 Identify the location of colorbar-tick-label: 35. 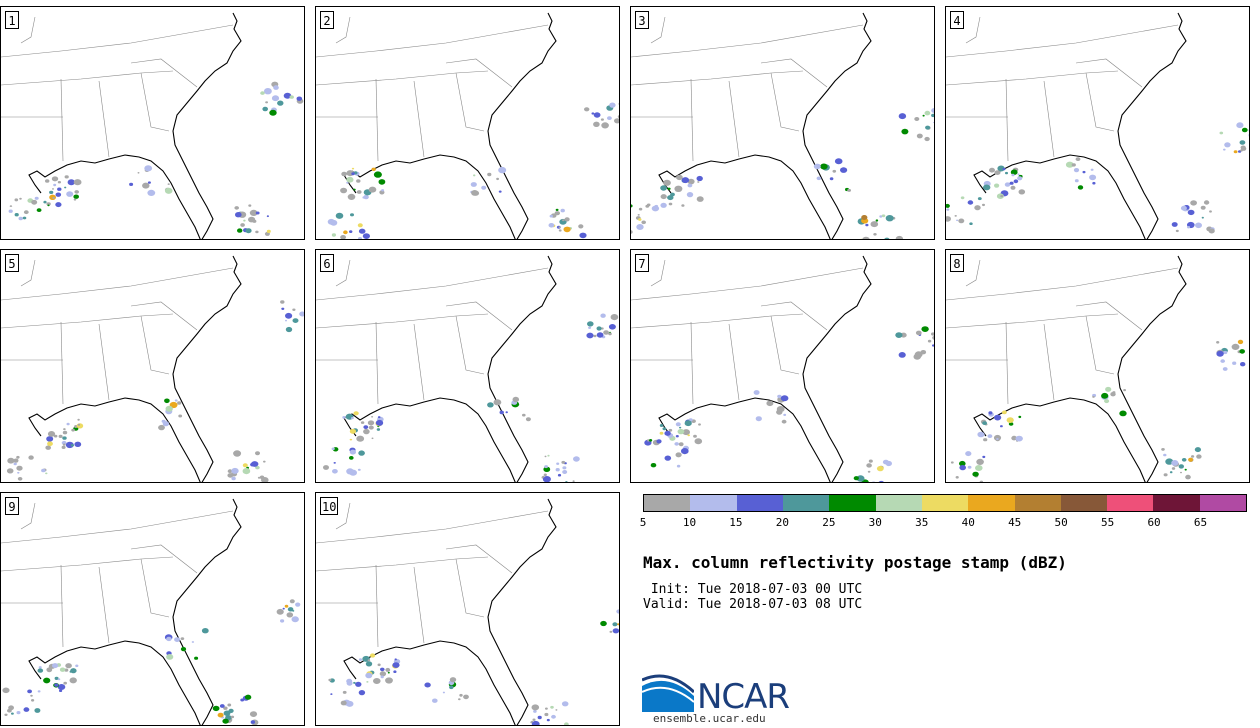
(922, 522).